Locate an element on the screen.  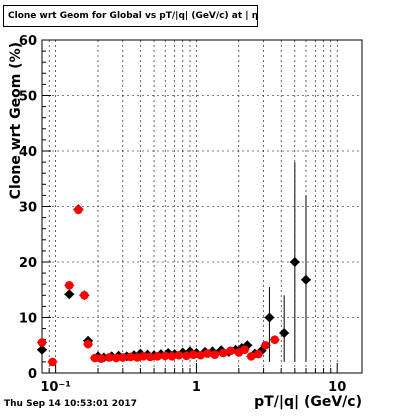
y-tick-label: 60 is located at coordinates (28, 41).